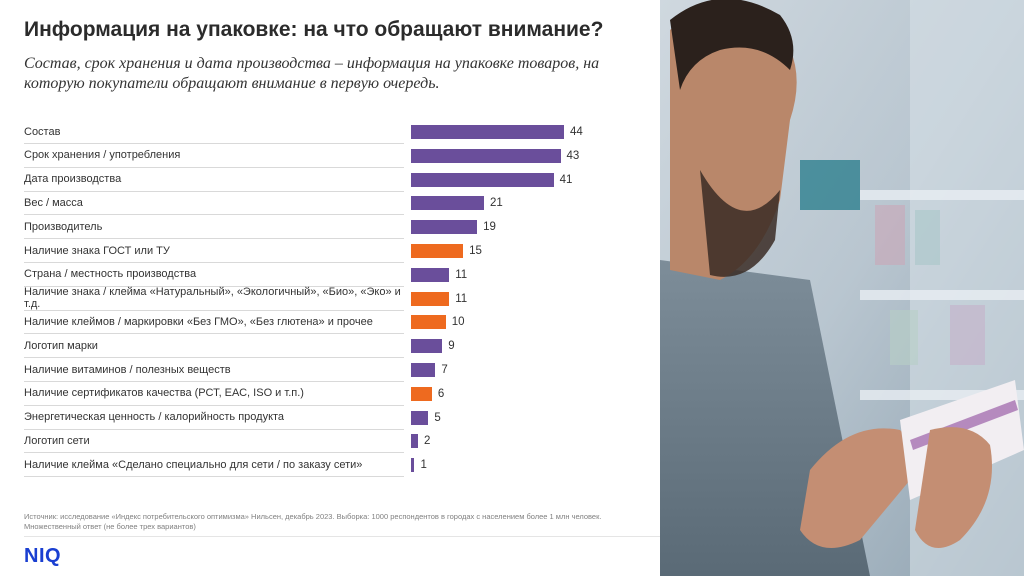 This screenshot has width=1024, height=576. I want to click on data-label: 2, so click(427, 441).